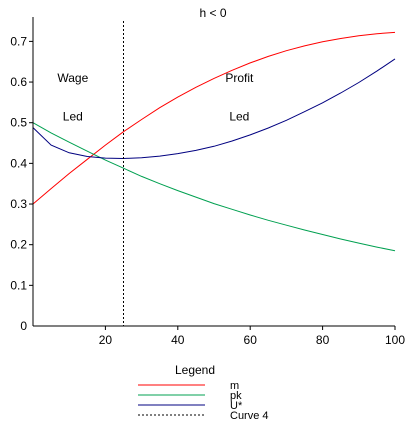 The image size is (406, 439). I want to click on y-tick-label: 0.5, so click(18, 123).